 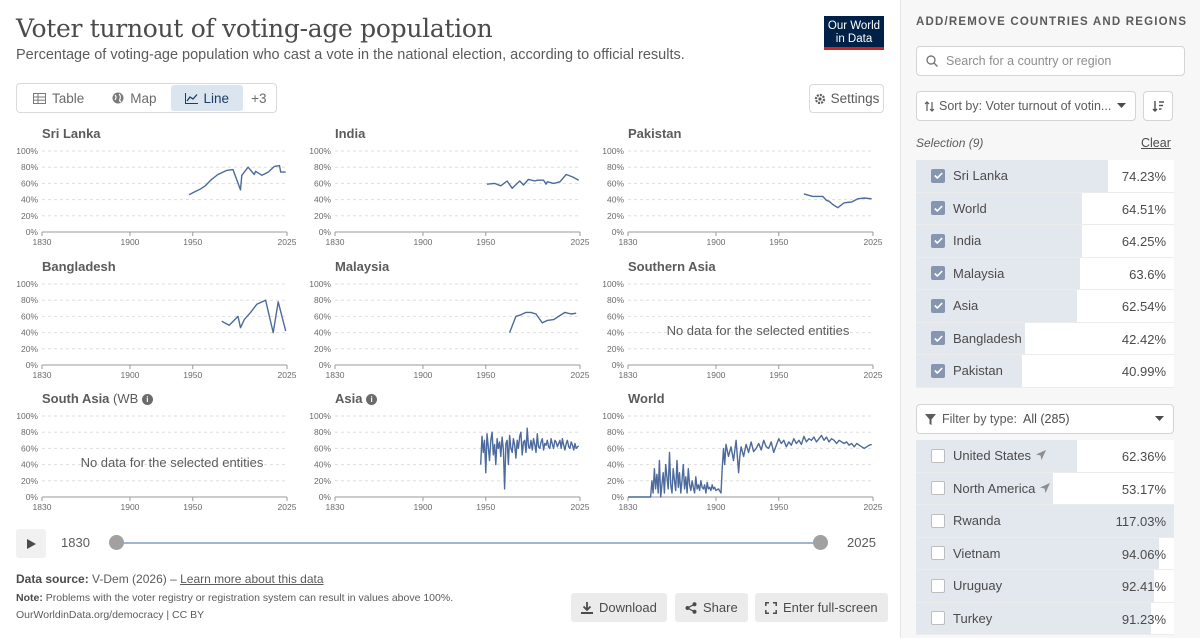 What do you see at coordinates (207, 98) in the screenshot?
I see `tab-line: Line` at bounding box center [207, 98].